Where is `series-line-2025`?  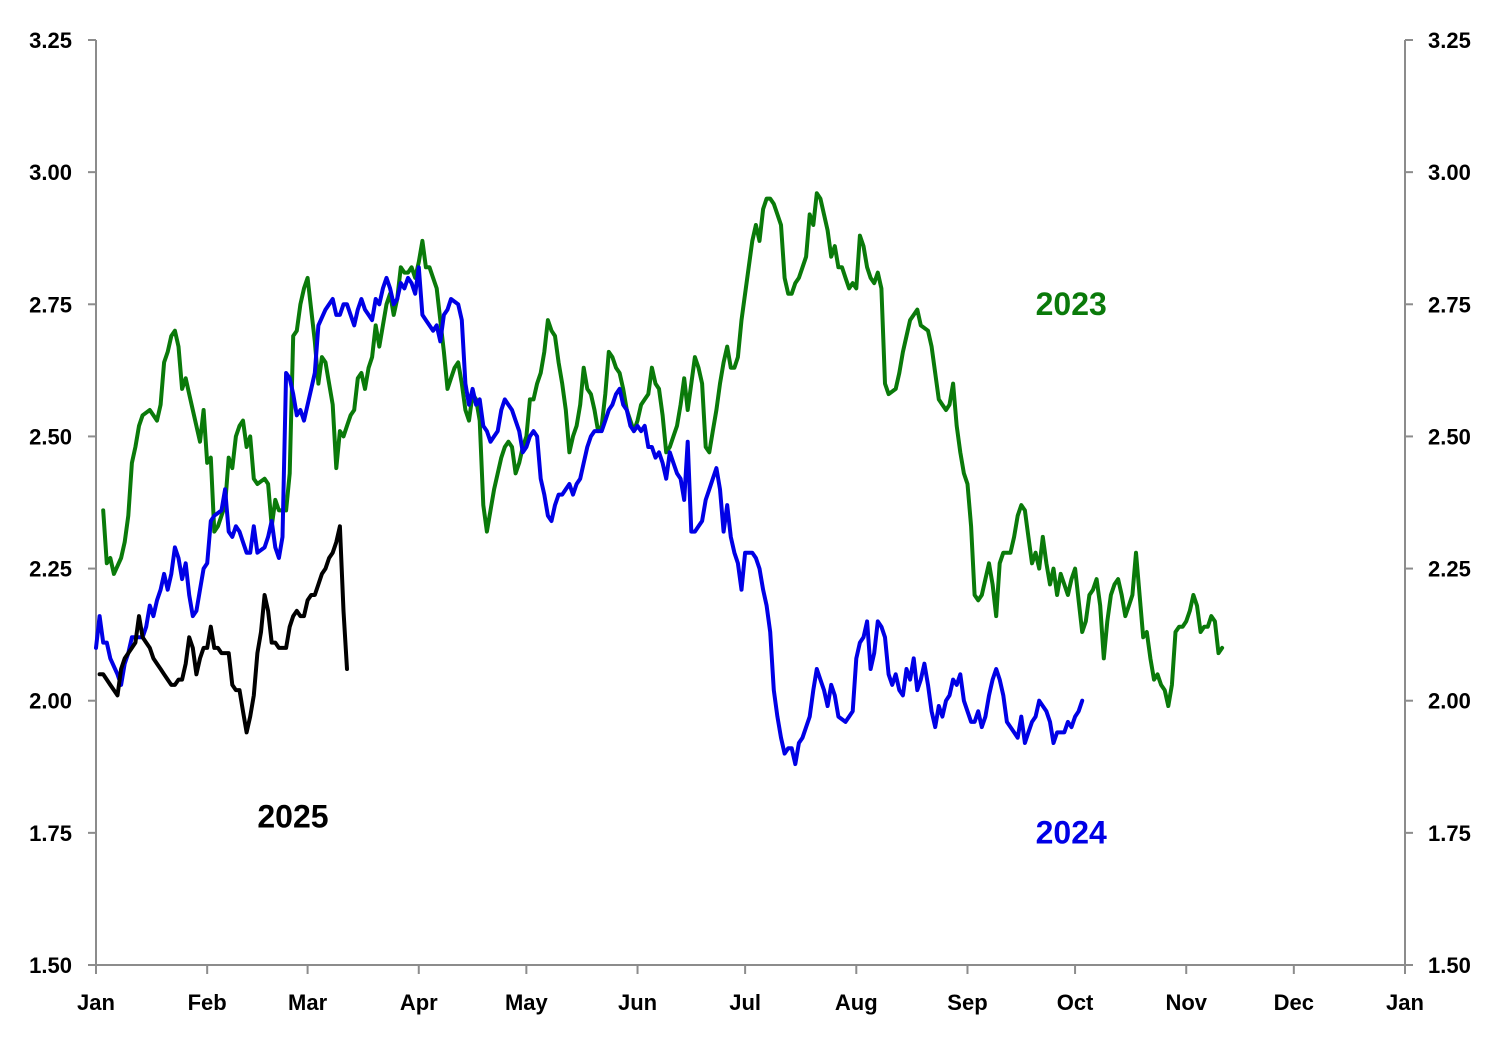
series-line-2025 is located at coordinates (223, 629).